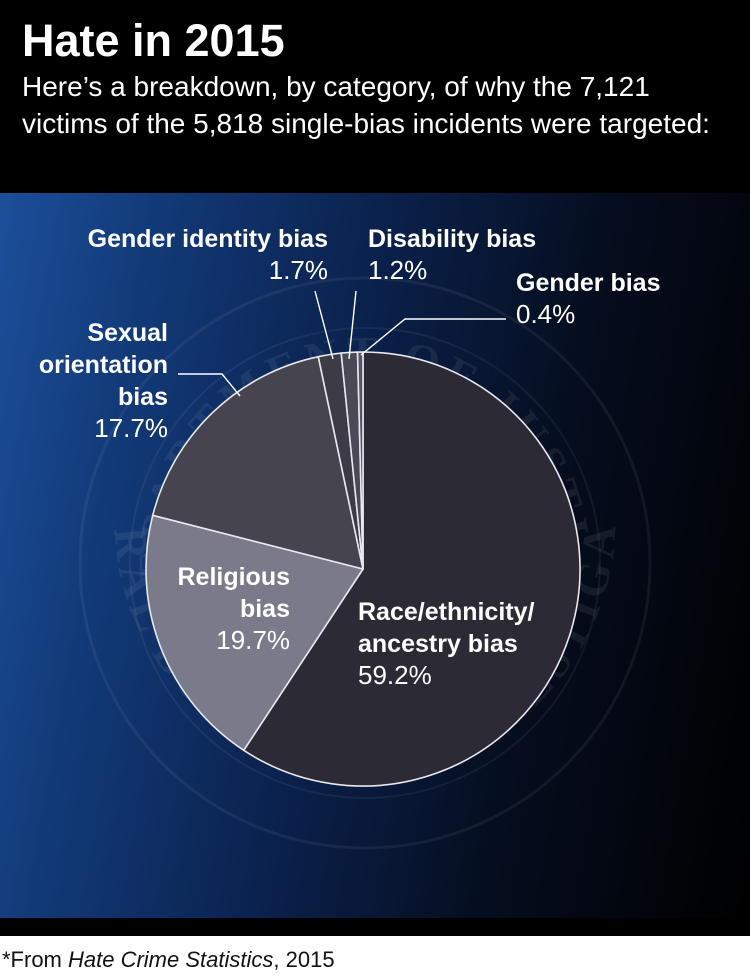  I want to click on slice-label-line: Gender identity bias, so click(208, 239).